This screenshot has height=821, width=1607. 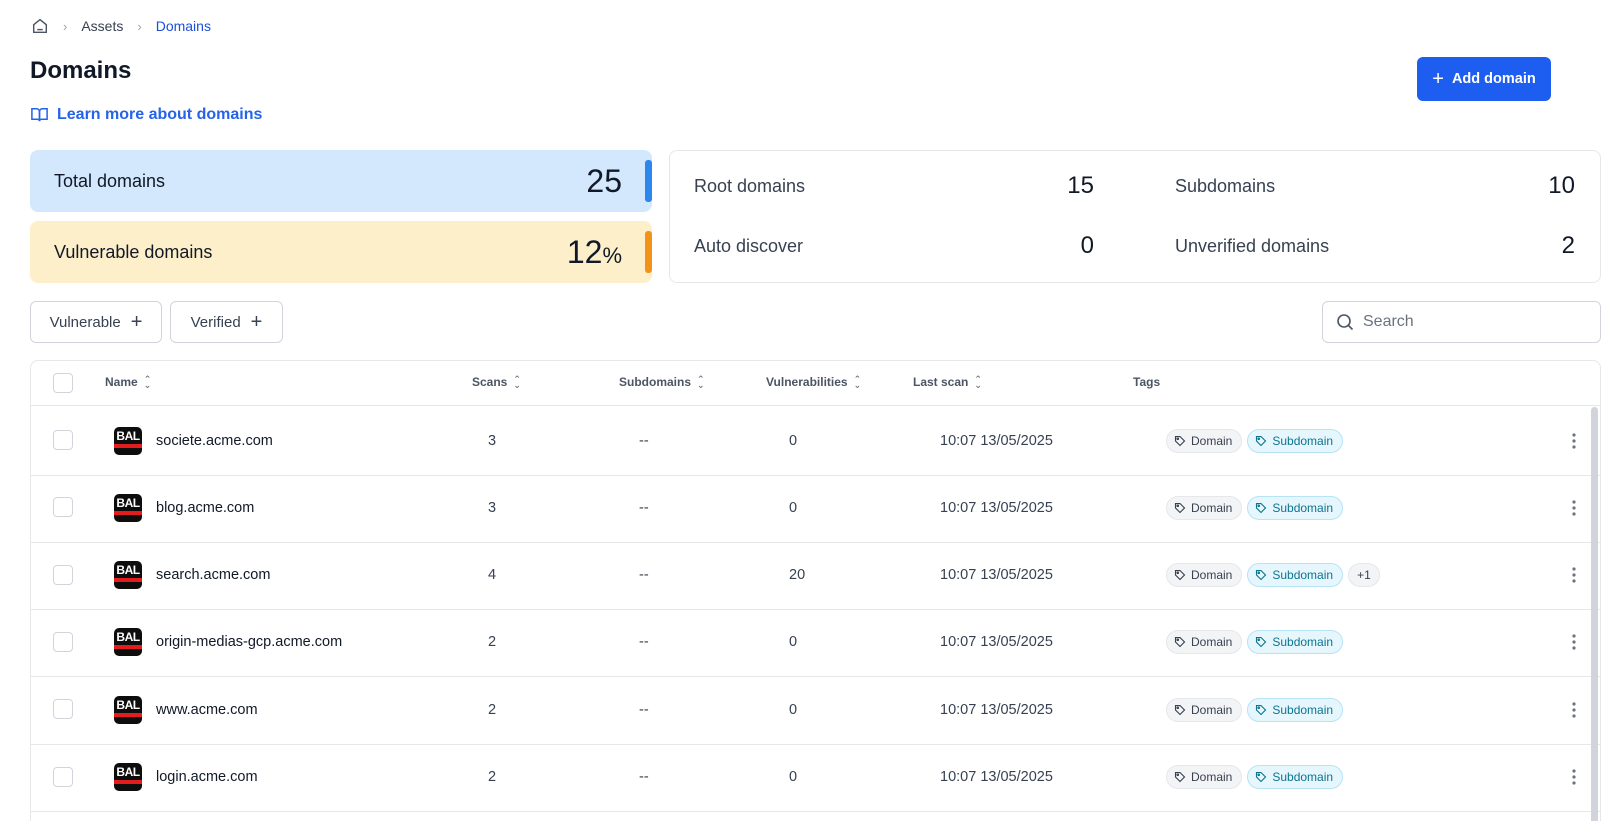 What do you see at coordinates (133, 251) in the screenshot?
I see `vulnerable-domains-label: Vulnerable domains` at bounding box center [133, 251].